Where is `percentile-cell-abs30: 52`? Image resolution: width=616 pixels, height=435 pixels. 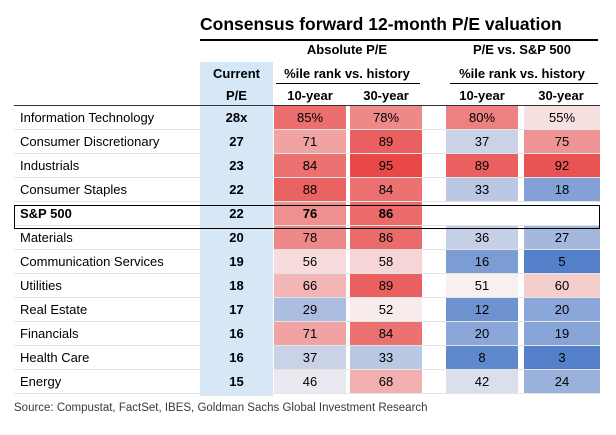
percentile-cell-abs30: 52 is located at coordinates (386, 310).